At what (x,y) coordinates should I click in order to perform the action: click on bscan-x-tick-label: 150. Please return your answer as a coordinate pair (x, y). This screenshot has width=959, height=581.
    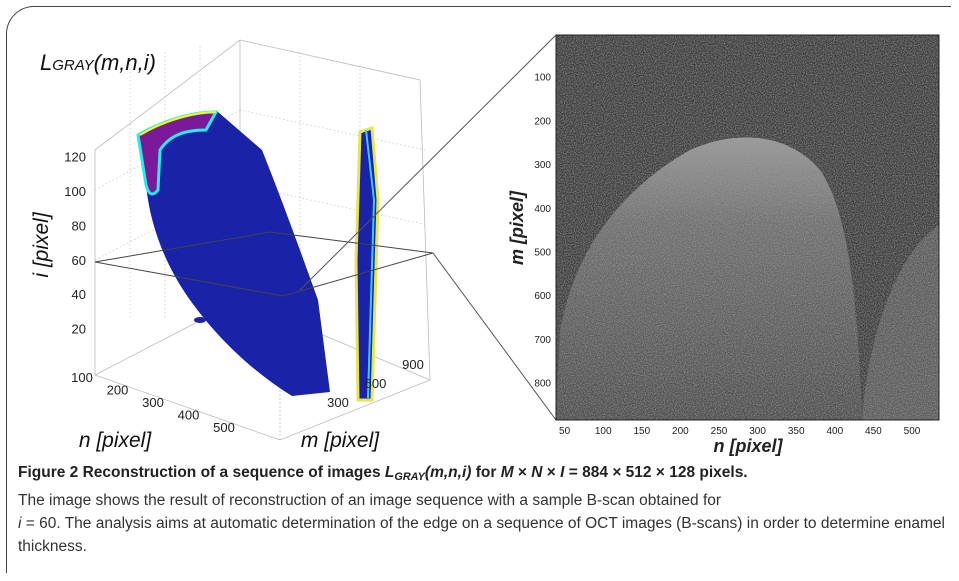
    Looking at the image, I should click on (641, 431).